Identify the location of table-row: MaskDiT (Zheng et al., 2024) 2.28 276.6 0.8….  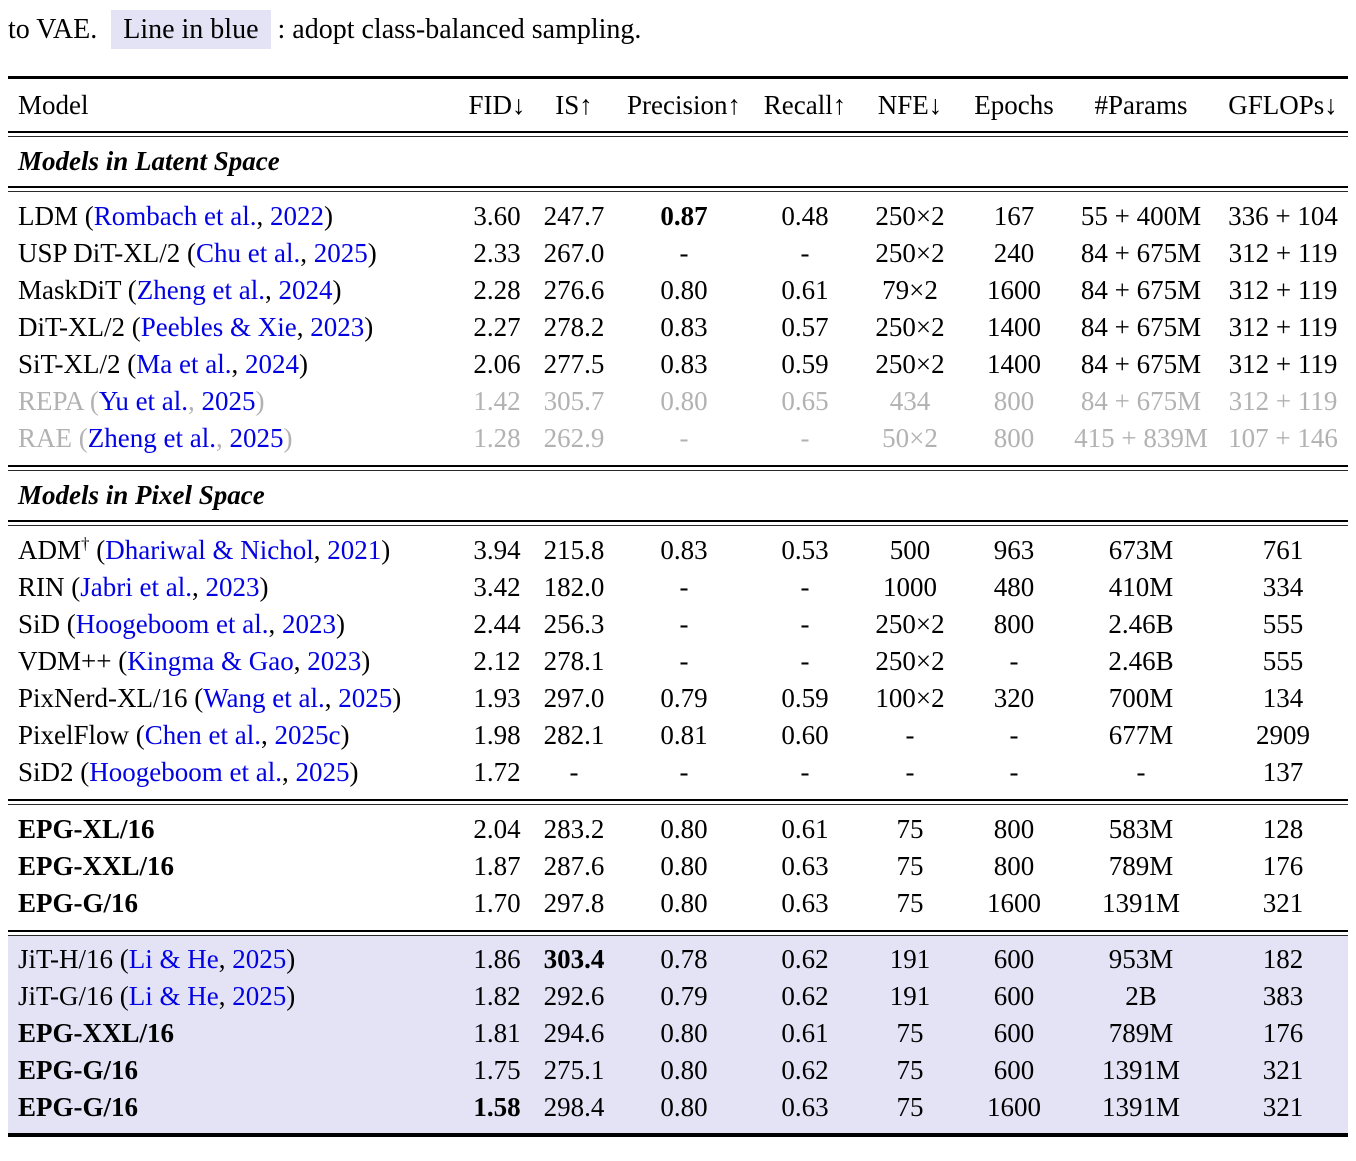
(678, 290).